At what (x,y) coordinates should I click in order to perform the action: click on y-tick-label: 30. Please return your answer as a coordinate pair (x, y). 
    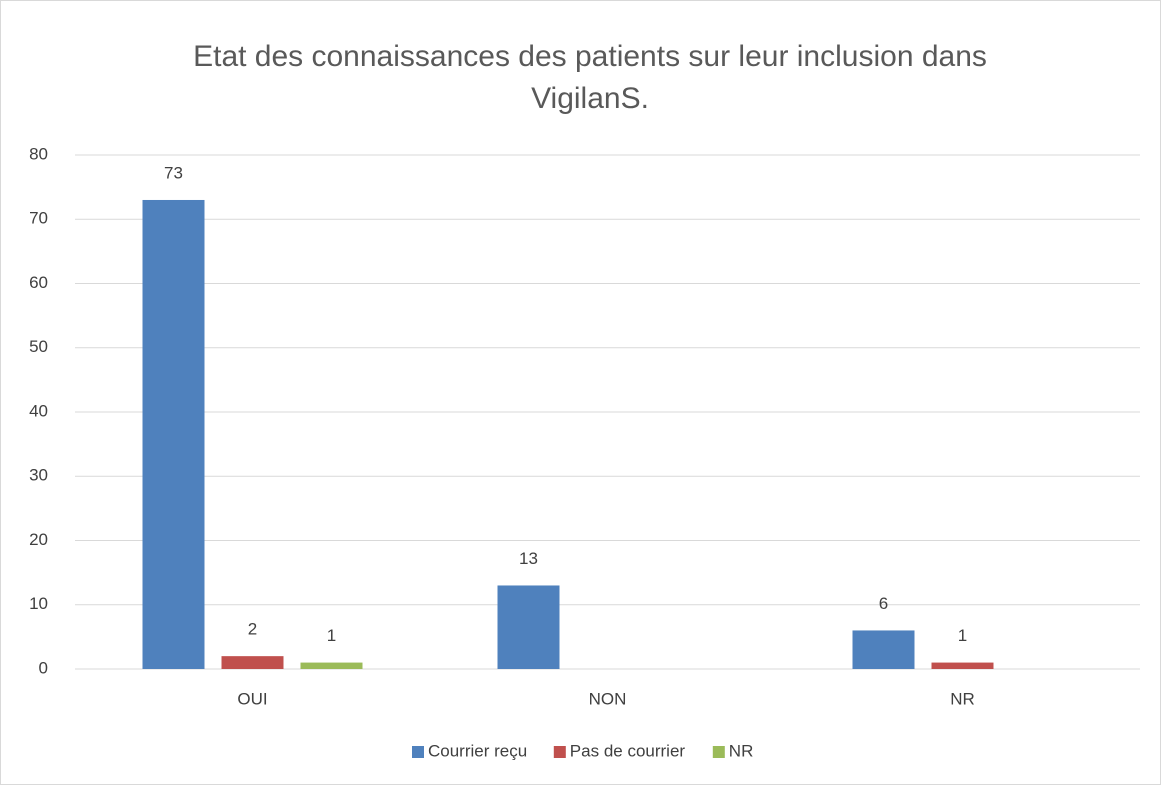
    Looking at the image, I should click on (38, 475).